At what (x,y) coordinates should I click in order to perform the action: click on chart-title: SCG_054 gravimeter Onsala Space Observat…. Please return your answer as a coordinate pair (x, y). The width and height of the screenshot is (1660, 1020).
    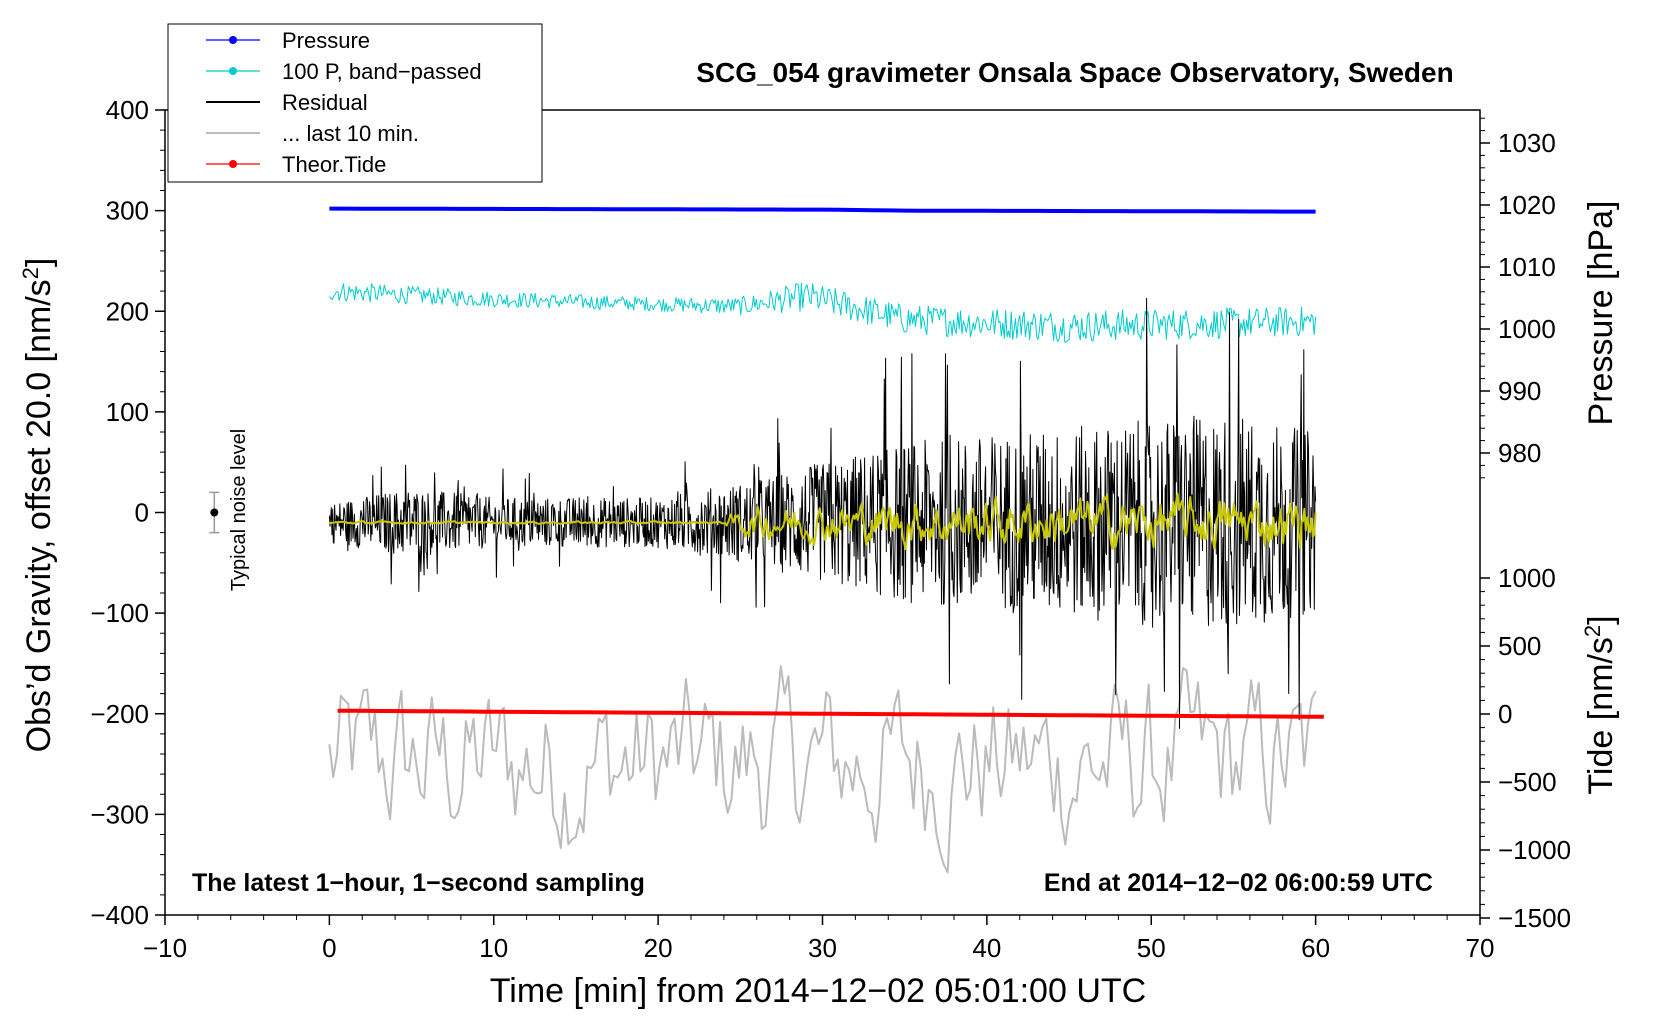
    Looking at the image, I should click on (1074, 72).